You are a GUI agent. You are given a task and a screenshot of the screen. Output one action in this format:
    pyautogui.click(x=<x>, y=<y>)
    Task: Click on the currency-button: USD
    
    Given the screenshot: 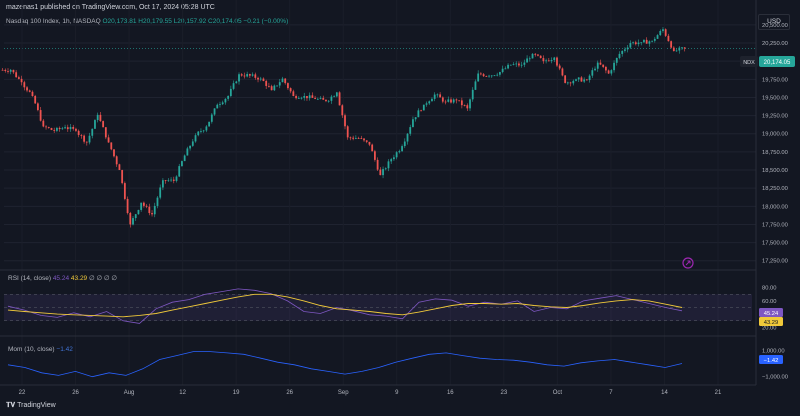 What is the action you would take?
    pyautogui.click(x=774, y=22)
    